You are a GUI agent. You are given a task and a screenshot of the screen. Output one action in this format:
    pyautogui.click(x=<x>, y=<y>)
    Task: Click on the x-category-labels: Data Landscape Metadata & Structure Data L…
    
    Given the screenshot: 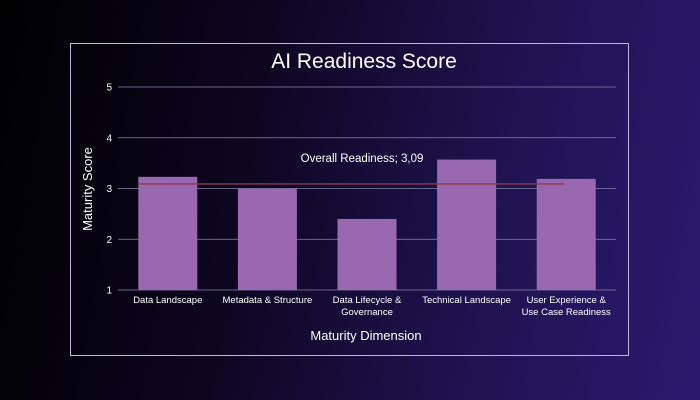 What is the action you would take?
    pyautogui.click(x=372, y=306)
    